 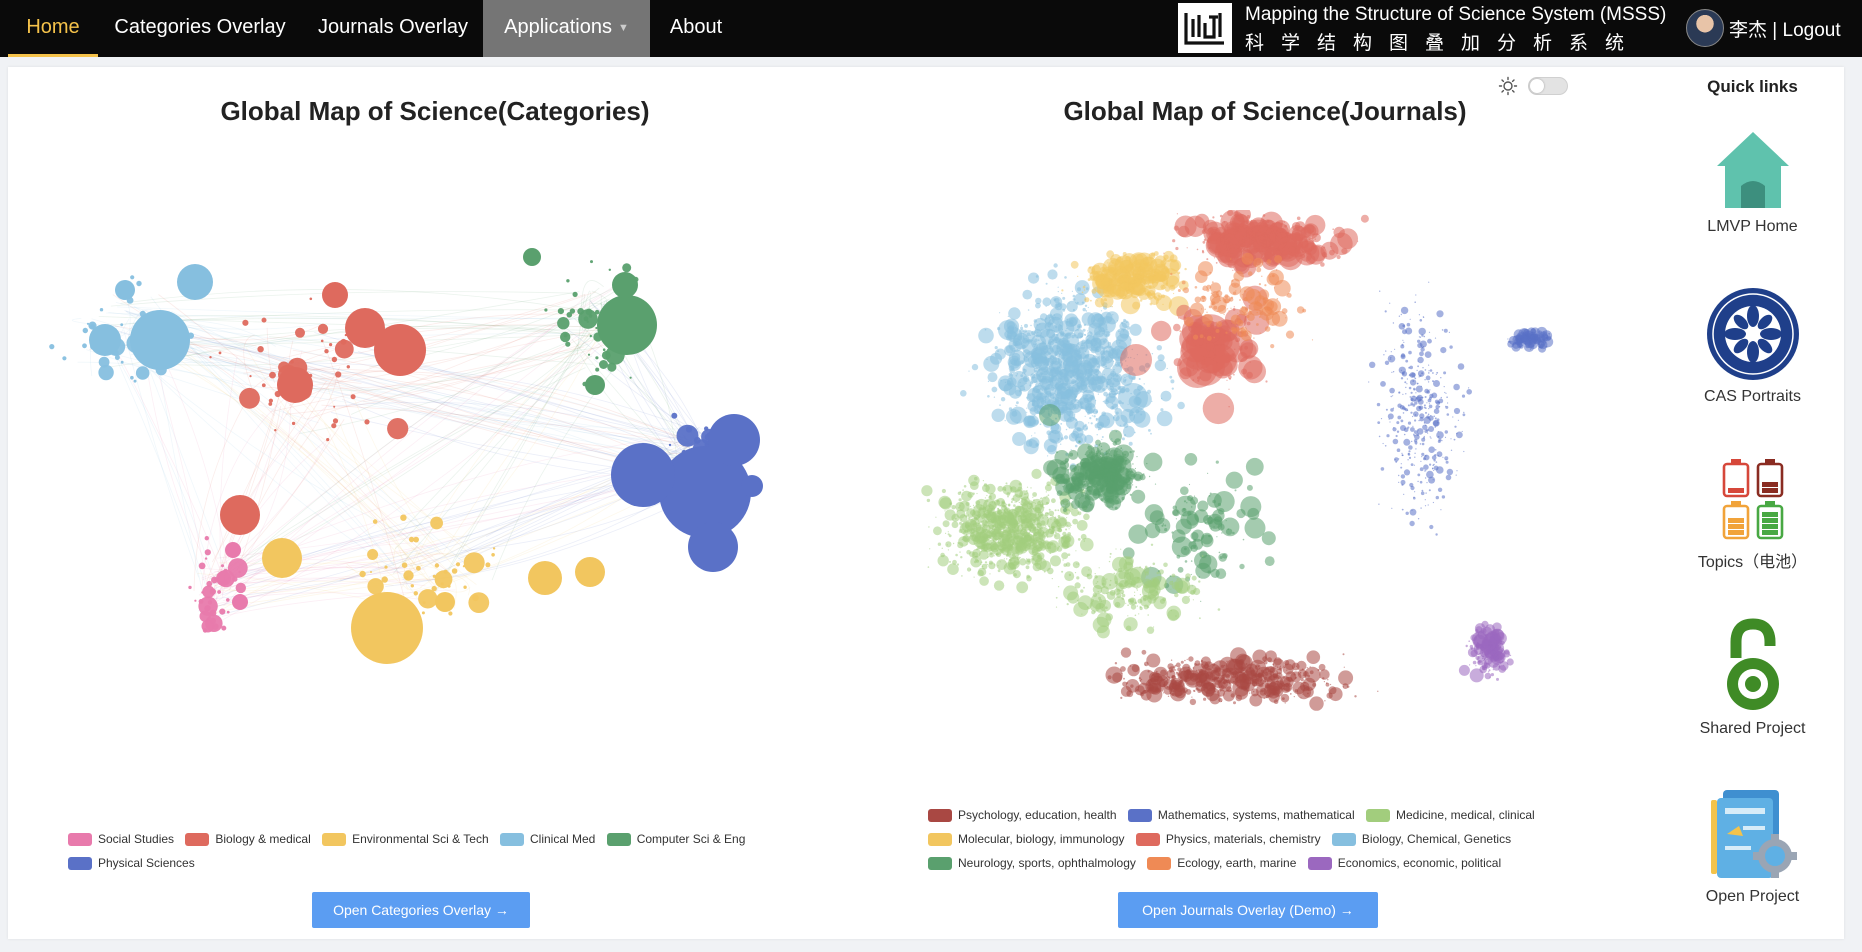 What do you see at coordinates (248, 839) in the screenshot?
I see `legend-item-biology-medical: Biology & medical` at bounding box center [248, 839].